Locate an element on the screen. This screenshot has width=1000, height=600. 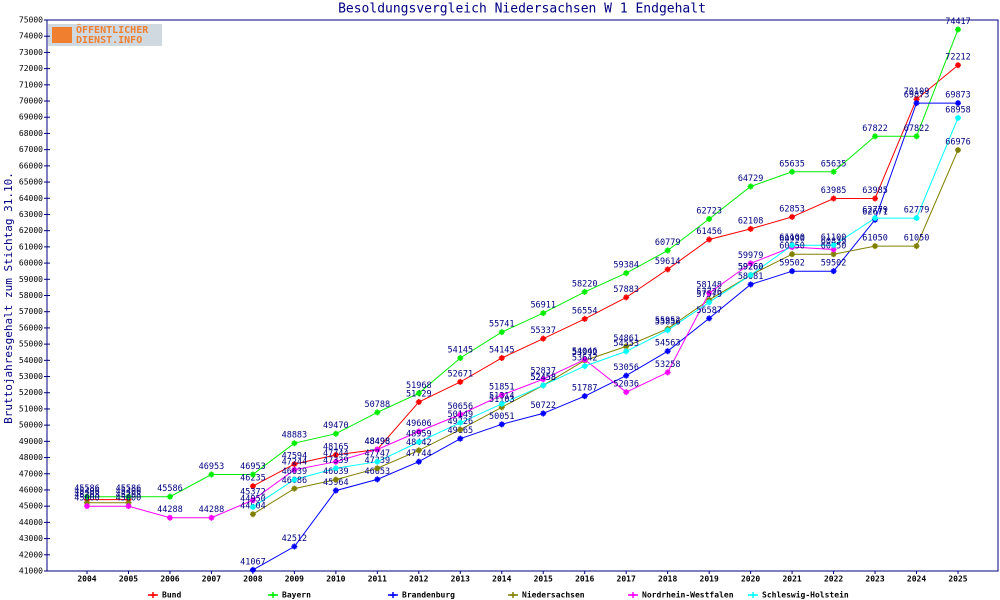
data-label: 48883 is located at coordinates (295, 436).